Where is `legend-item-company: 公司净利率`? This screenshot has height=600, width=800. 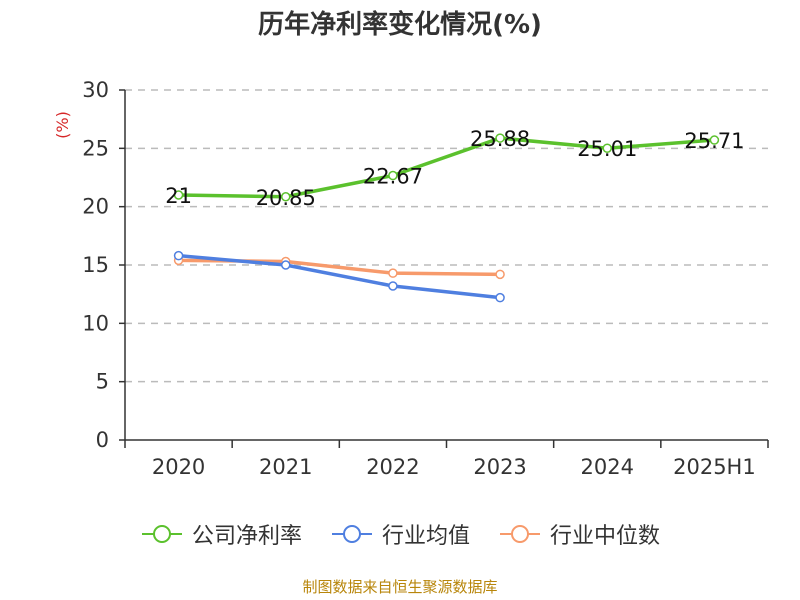
legend-item-company: 公司净利率 is located at coordinates (221, 534).